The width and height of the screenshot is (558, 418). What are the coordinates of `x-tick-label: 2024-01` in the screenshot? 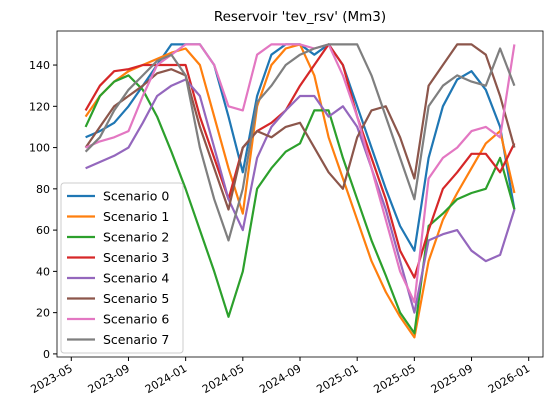 It's located at (166, 379).